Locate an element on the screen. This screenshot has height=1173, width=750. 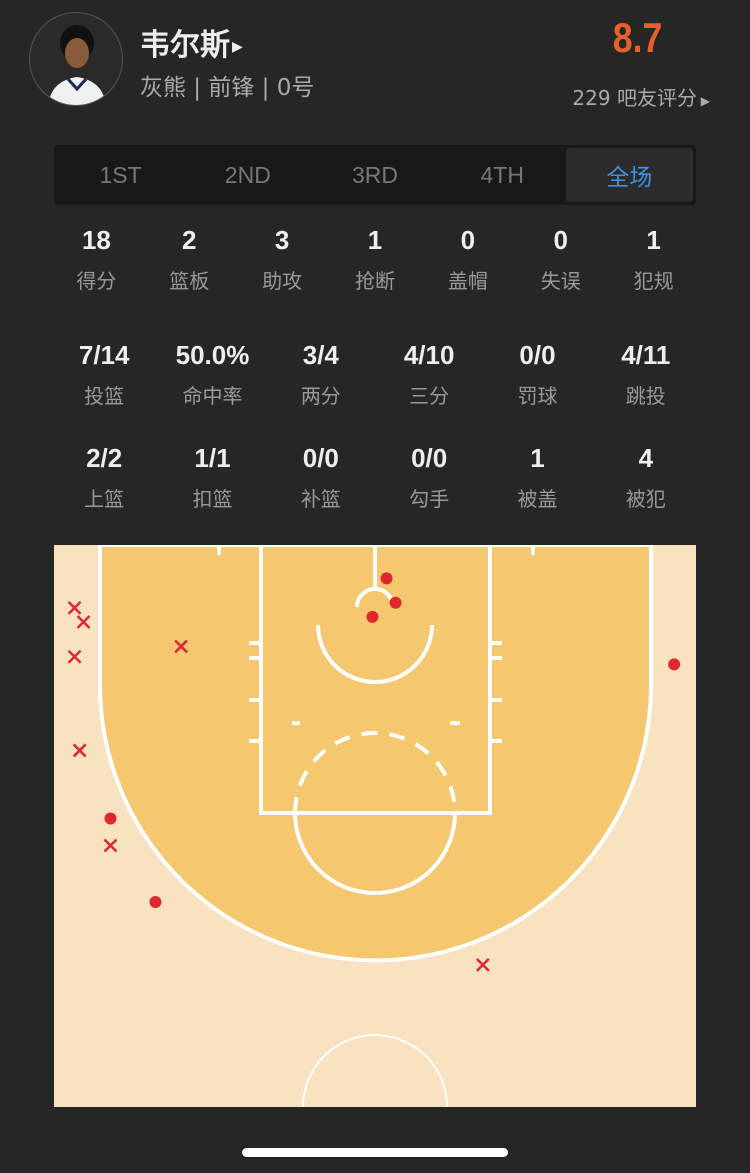
stat-cell: 18 得分 is located at coordinates (96, 259).